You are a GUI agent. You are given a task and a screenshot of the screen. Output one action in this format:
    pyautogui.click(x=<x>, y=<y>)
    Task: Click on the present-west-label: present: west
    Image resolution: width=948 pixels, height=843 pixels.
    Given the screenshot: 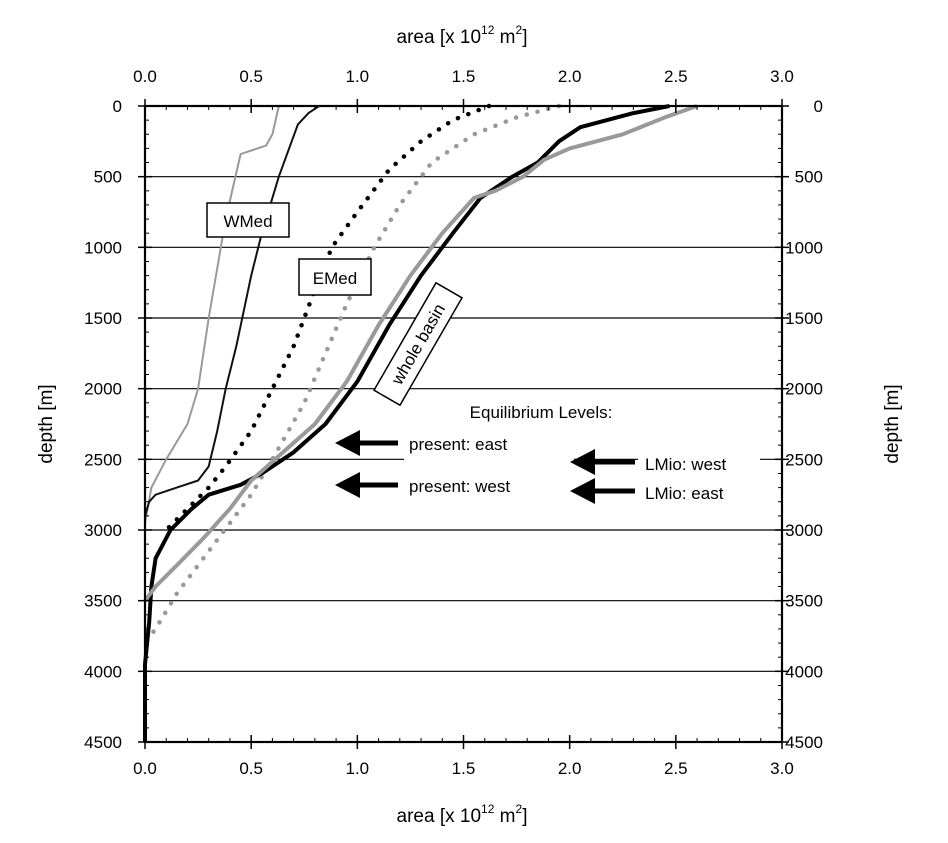 What is the action you would take?
    pyautogui.click(x=459, y=486)
    